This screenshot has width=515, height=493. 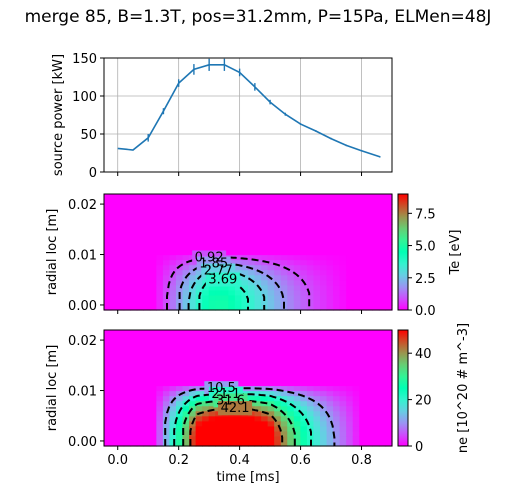 What do you see at coordinates (93, 173) in the screenshot?
I see `power-y-tick-label: 0` at bounding box center [93, 173].